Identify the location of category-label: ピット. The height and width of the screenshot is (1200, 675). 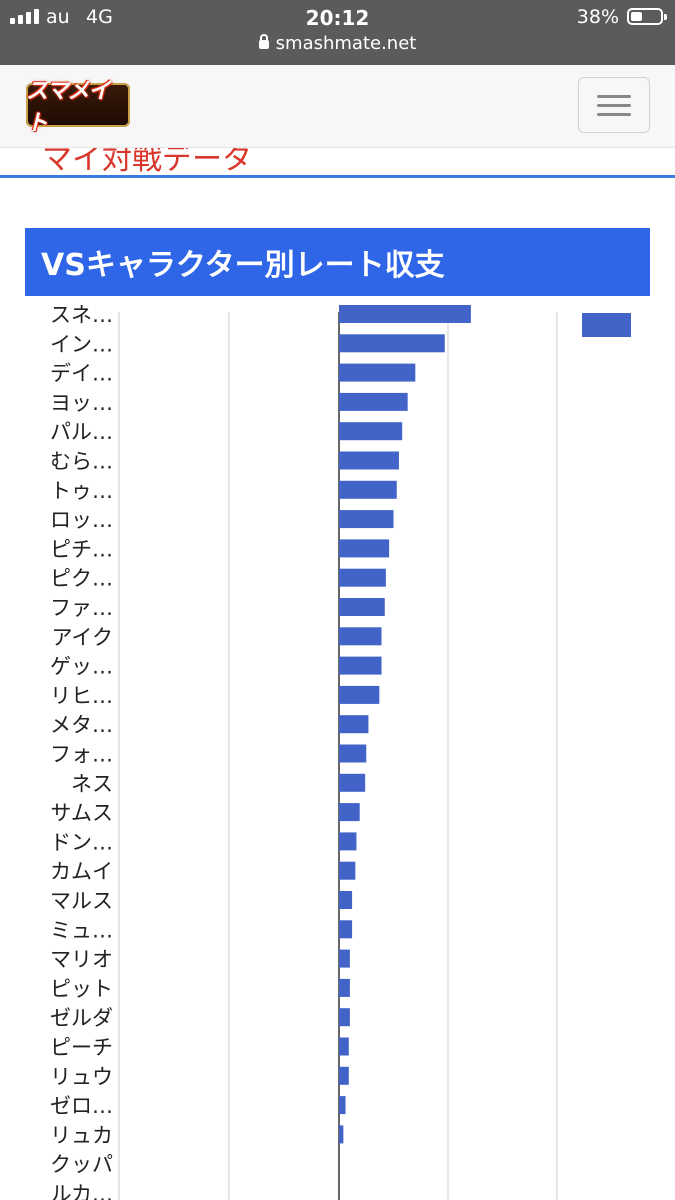
(81, 989).